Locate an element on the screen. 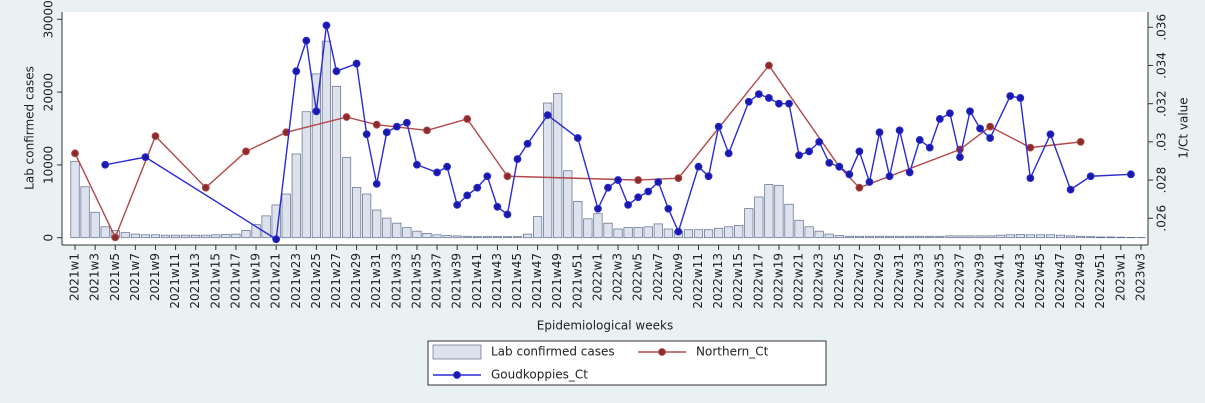 The height and width of the screenshot is (403, 1205). x-tick-label: 2021w43 is located at coordinates (497, 281).